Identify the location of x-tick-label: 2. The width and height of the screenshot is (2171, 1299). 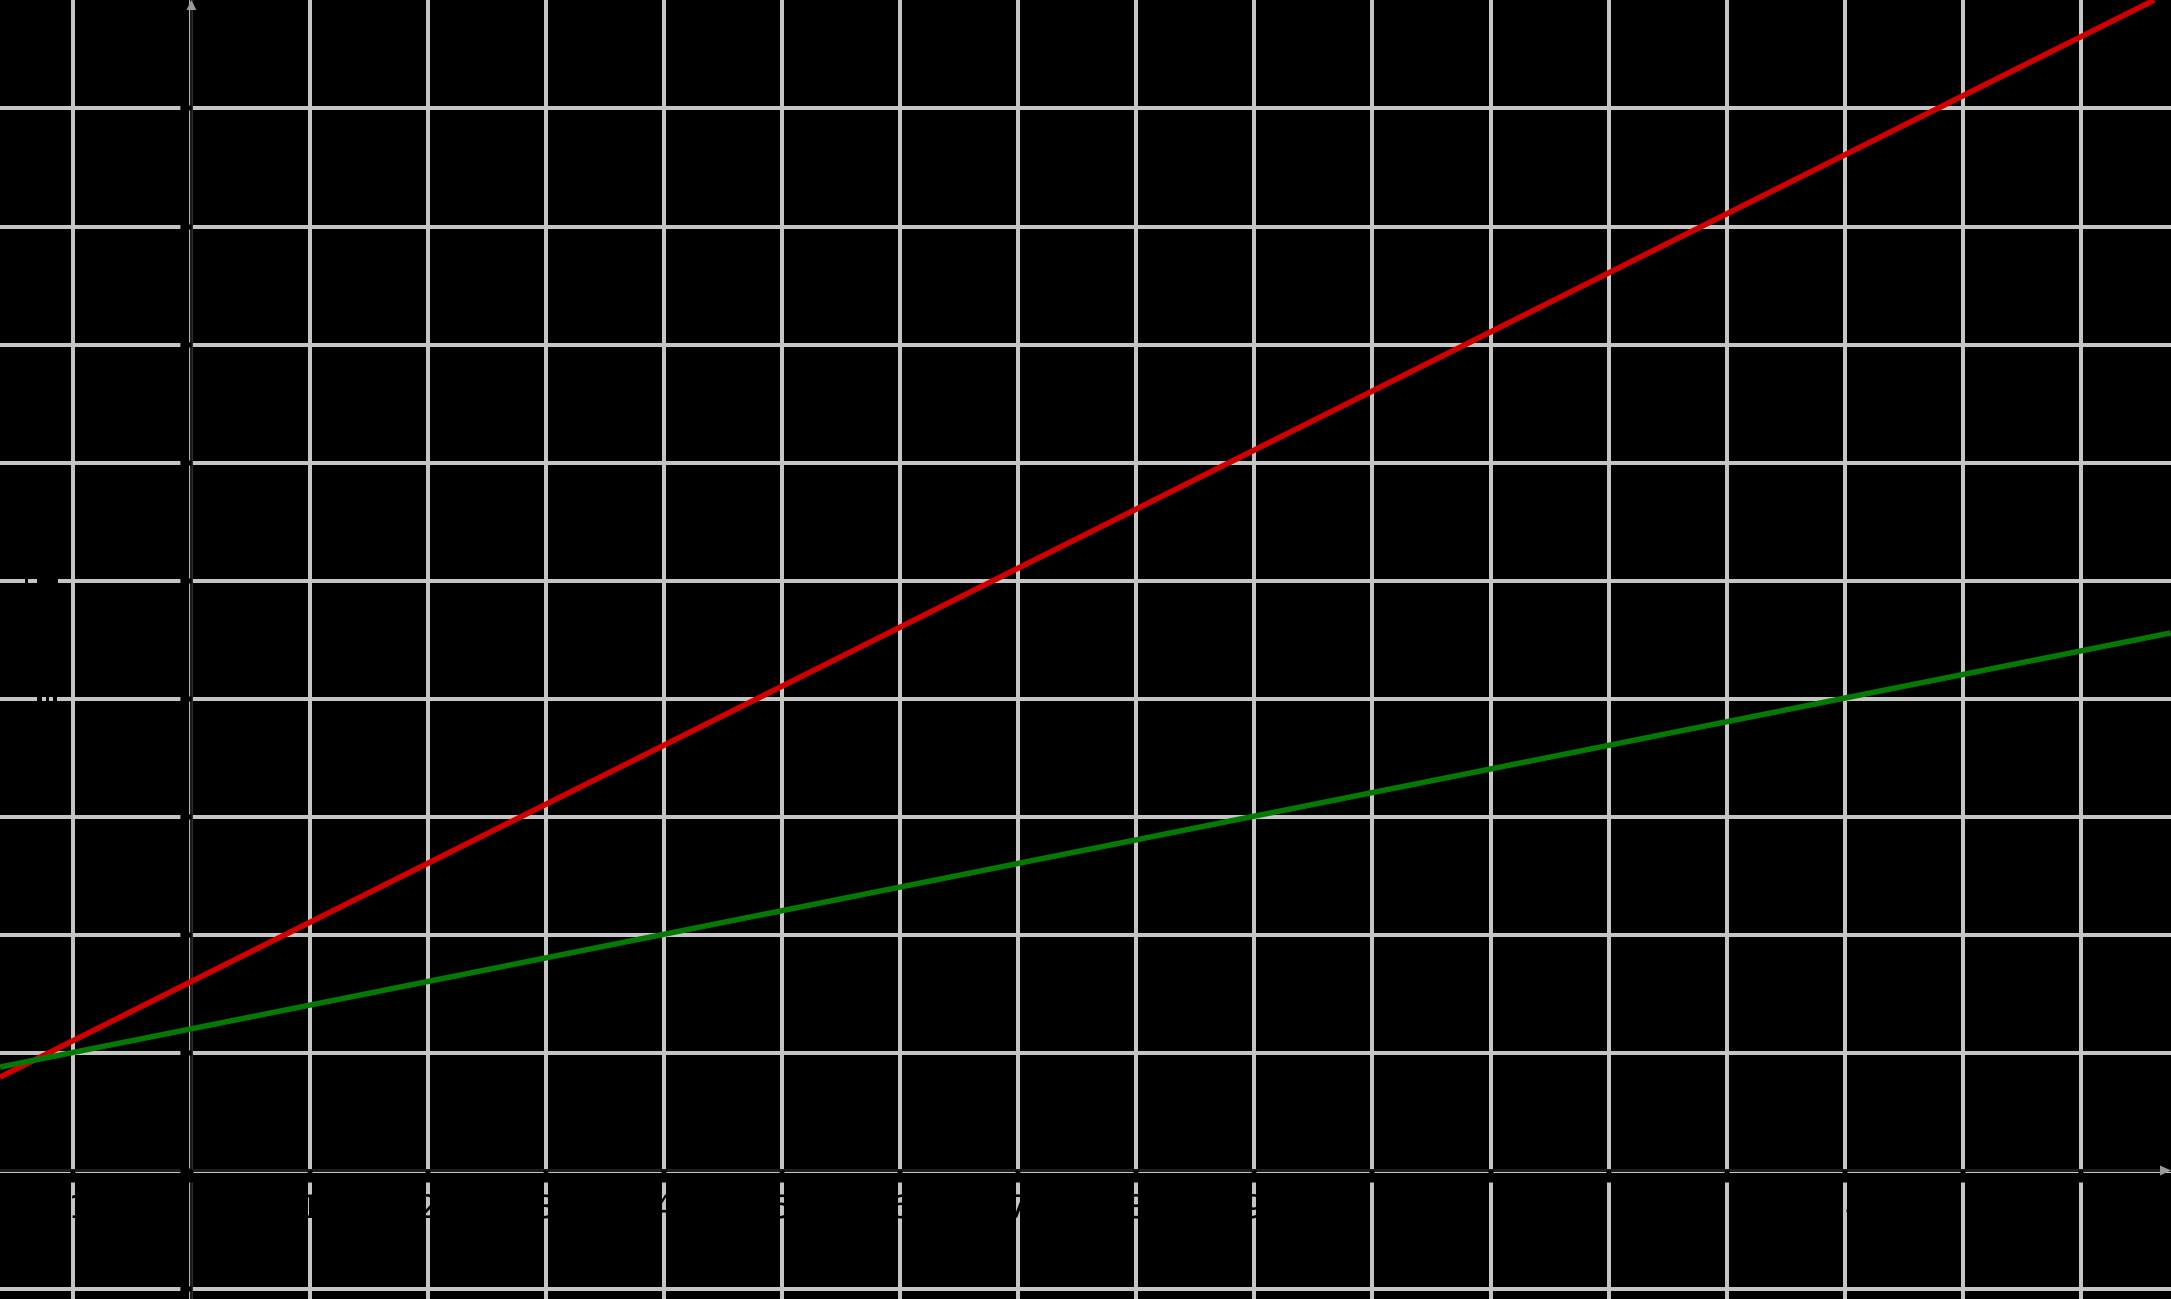
(428, 1207).